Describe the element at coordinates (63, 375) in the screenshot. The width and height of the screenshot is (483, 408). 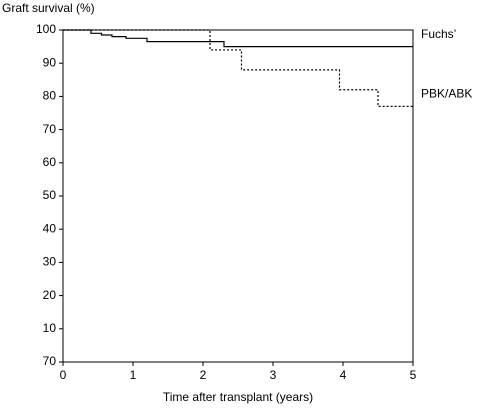
I see `x-tick-label: 0` at that location.